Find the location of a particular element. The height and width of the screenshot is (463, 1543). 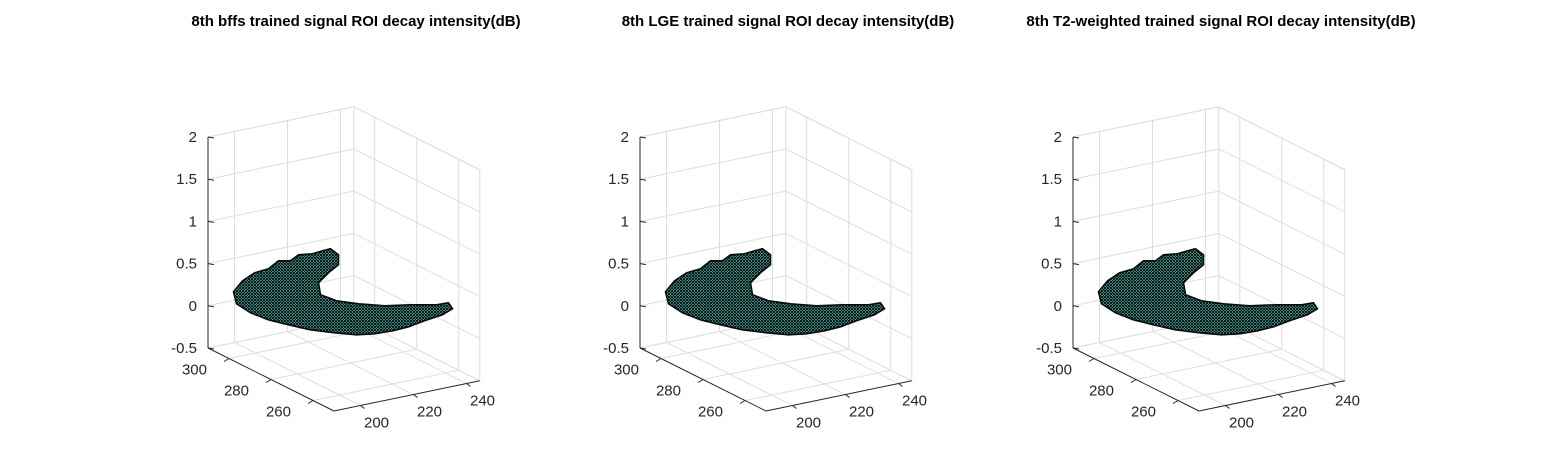

y-tick-label: 260 is located at coordinates (278, 412).